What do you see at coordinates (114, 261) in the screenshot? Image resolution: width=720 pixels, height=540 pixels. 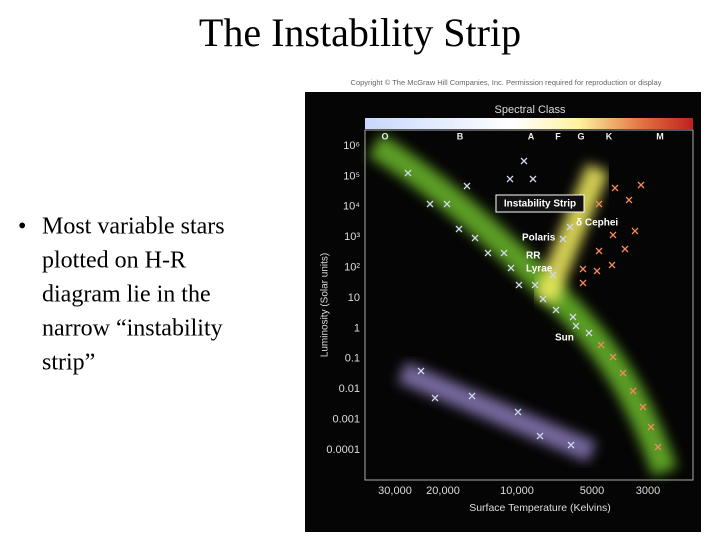 I see `bullet-line: plotted on H-R` at bounding box center [114, 261].